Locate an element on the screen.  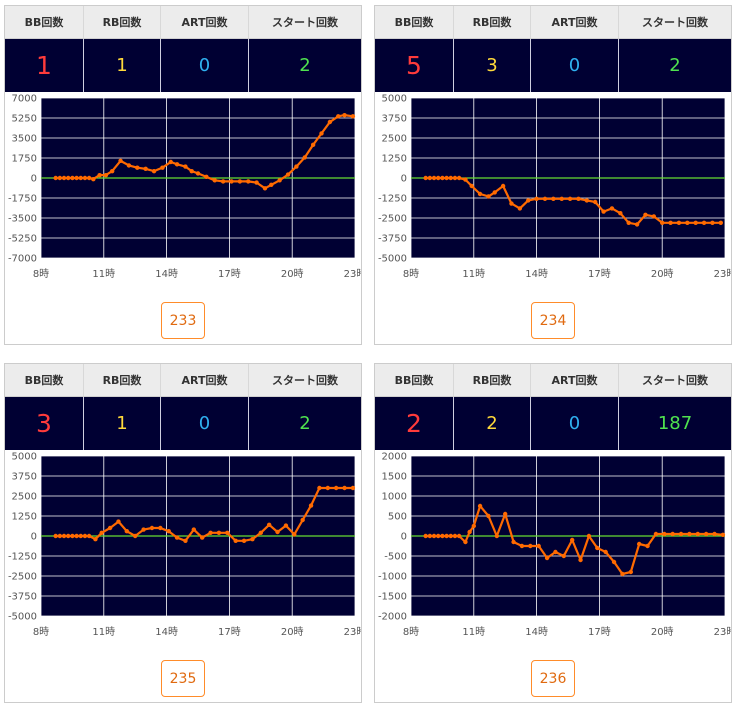
y-tick-label: -1500 is located at coordinates (392, 597).